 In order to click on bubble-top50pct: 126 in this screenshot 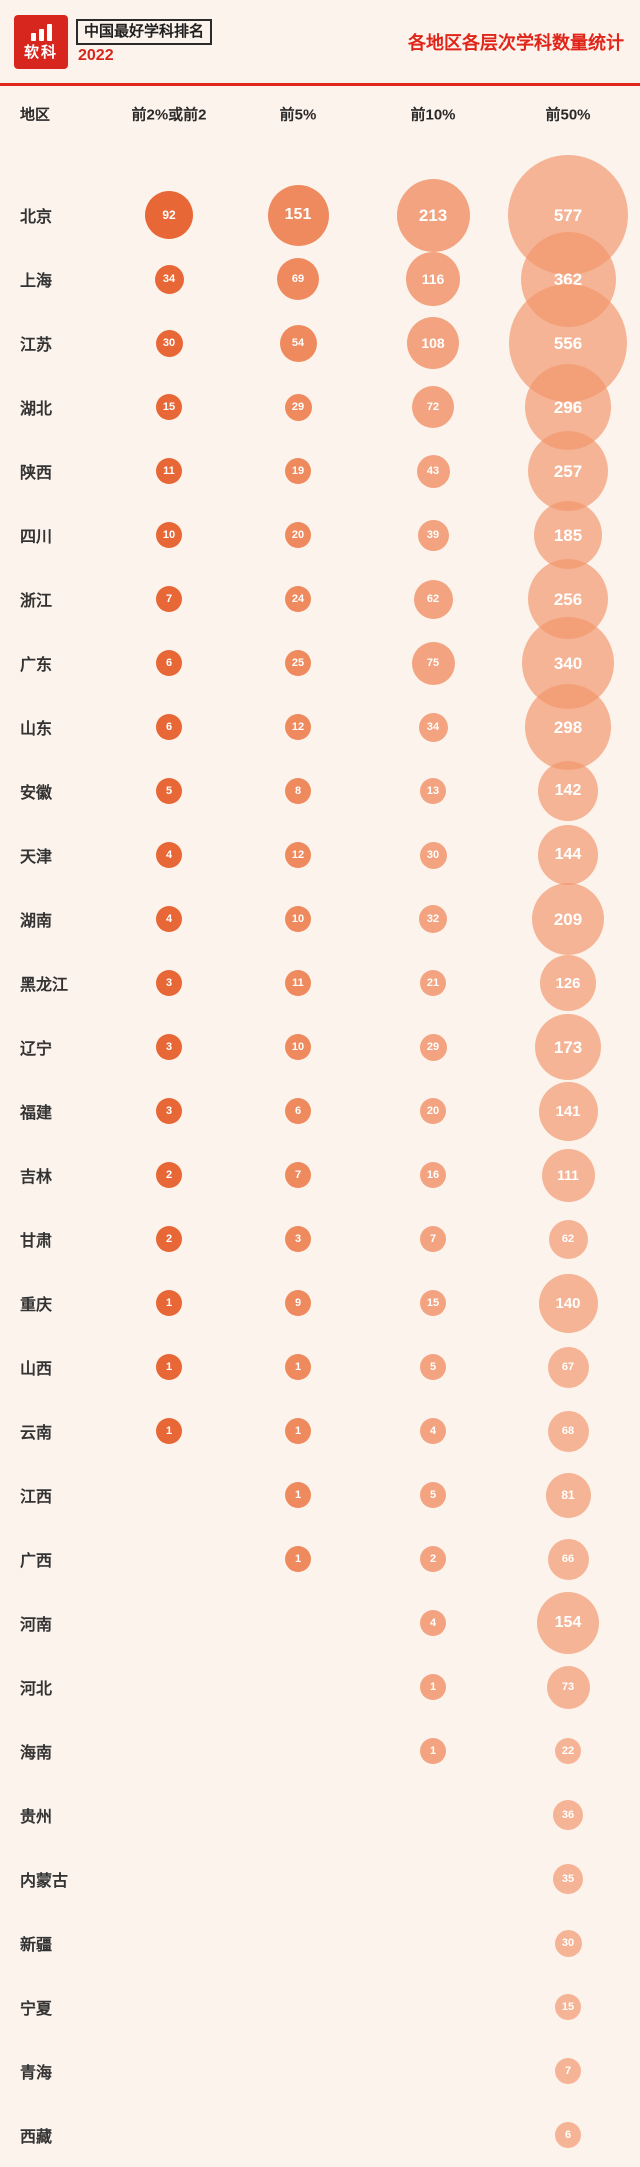, I will do `click(568, 983)`.